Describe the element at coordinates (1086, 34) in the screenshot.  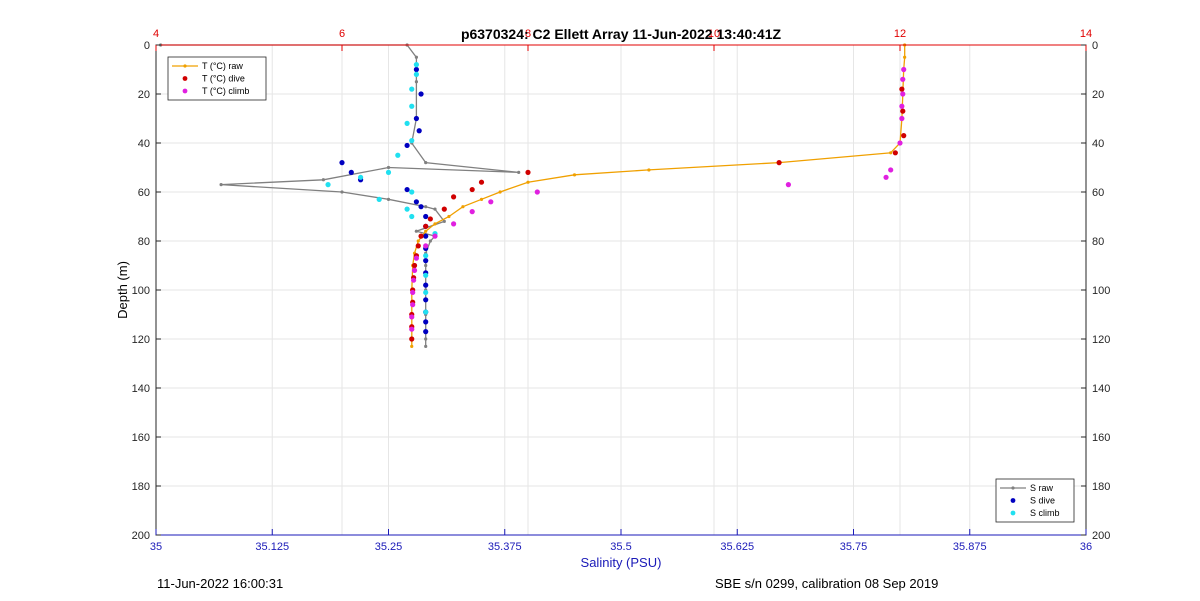
I see `temperature-tick-label: 14` at that location.